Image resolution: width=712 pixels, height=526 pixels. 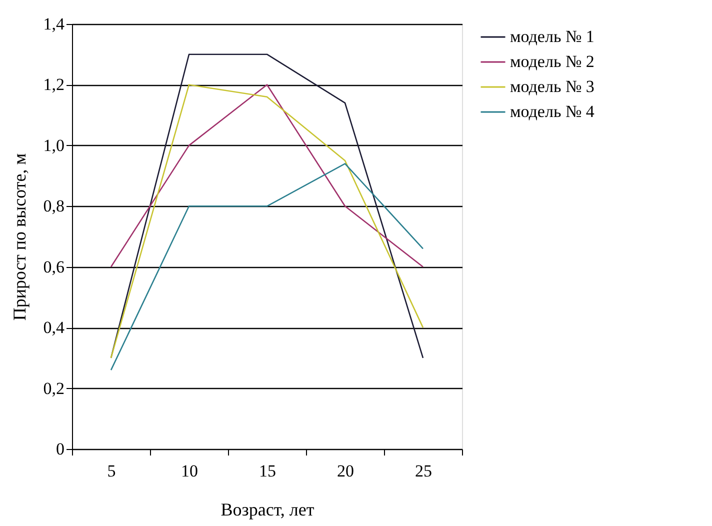 What do you see at coordinates (423, 471) in the screenshot?
I see `x-tick-label: 25` at bounding box center [423, 471].